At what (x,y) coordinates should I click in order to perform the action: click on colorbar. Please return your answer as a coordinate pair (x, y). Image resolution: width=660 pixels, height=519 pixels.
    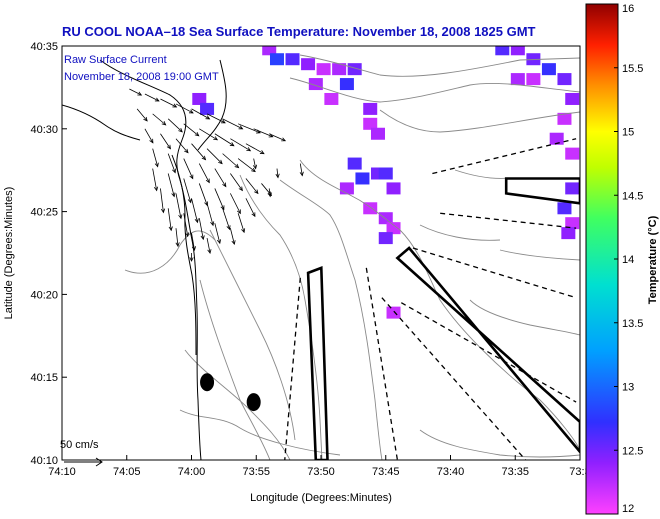
    Looking at the image, I should click on (602, 259).